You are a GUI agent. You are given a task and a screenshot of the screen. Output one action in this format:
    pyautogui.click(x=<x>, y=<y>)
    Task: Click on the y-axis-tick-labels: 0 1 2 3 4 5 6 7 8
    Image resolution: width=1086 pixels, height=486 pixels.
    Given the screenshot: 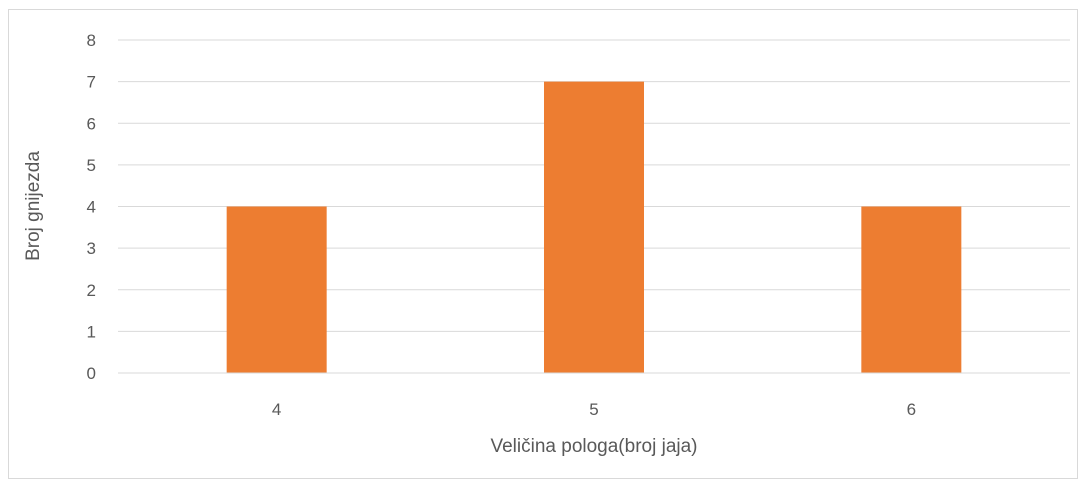 What is the action you would take?
    pyautogui.click(x=91, y=207)
    